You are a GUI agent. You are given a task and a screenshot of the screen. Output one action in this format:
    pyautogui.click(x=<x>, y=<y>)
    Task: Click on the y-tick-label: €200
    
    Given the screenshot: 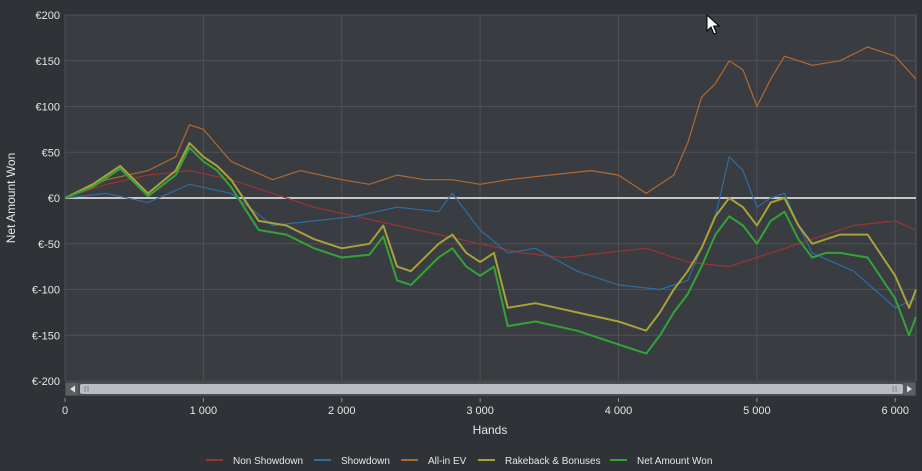 What is the action you would take?
    pyautogui.click(x=48, y=16)
    